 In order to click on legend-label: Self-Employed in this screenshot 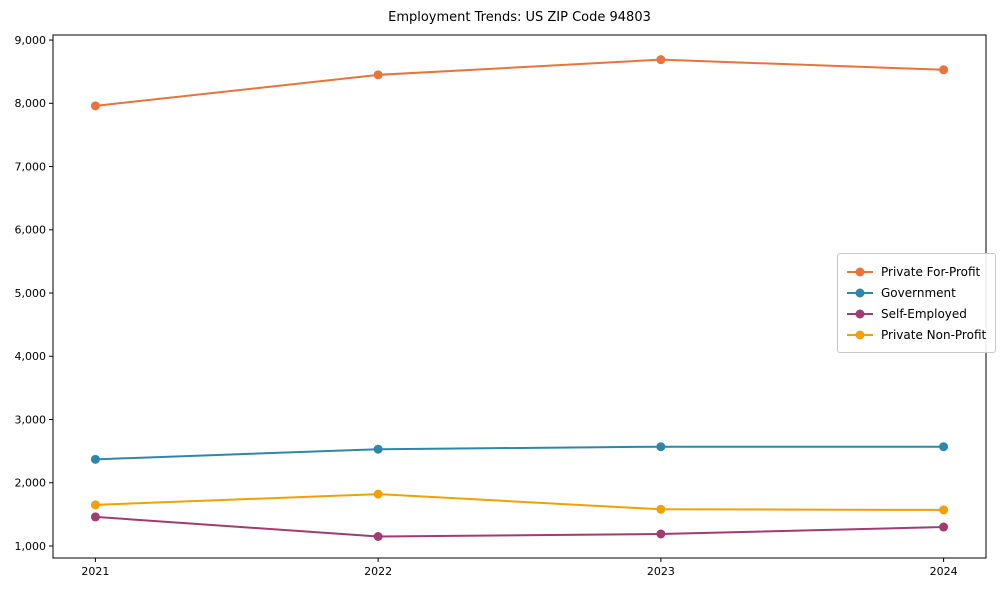, I will do `click(924, 313)`.